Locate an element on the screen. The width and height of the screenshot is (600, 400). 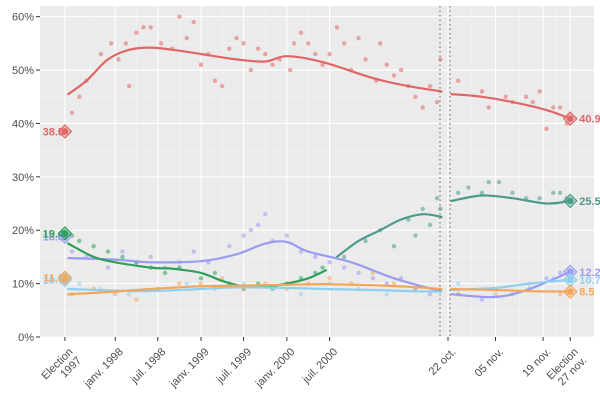
period-divider is located at coordinates (445, 171).